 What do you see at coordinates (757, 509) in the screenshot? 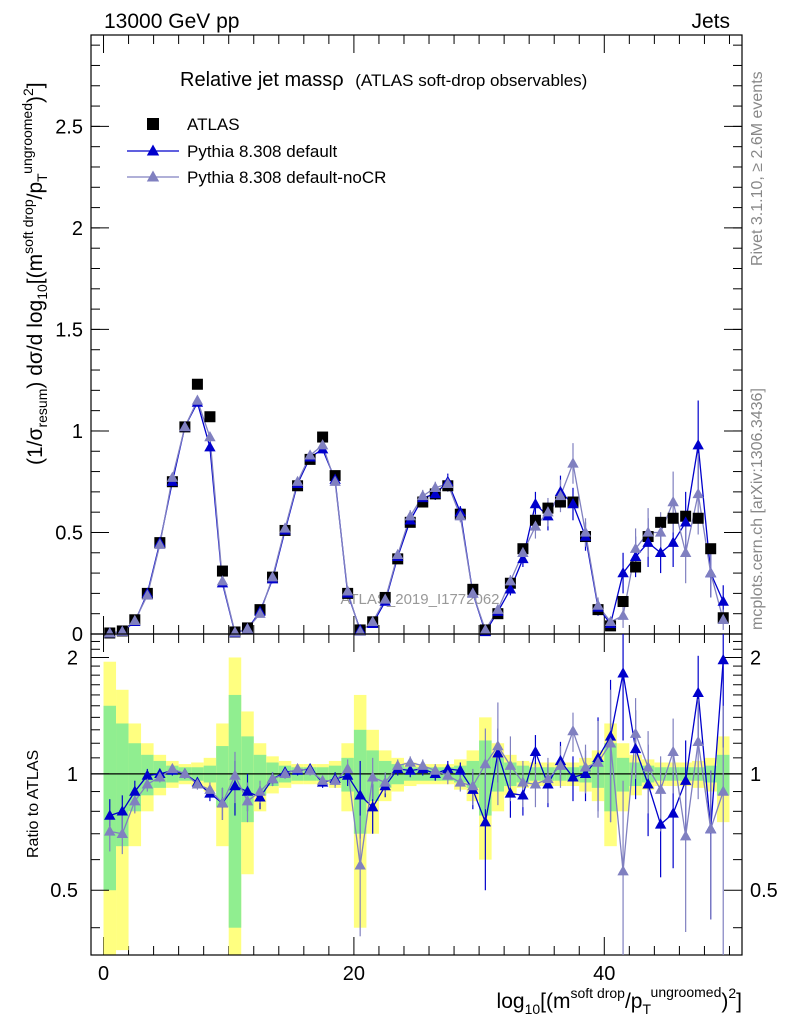
I see `mcplots-label: mcplots.cern.ch [arXiv:1306.3436]` at bounding box center [757, 509].